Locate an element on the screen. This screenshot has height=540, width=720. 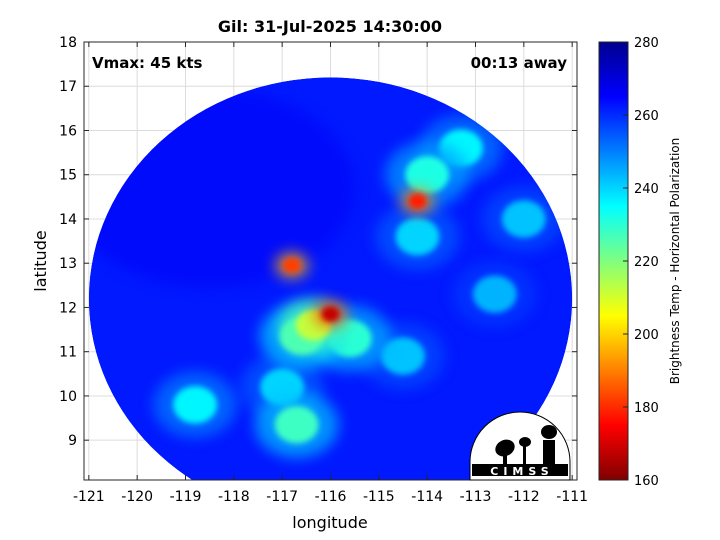
x-tick-label: -118 is located at coordinates (234, 497).